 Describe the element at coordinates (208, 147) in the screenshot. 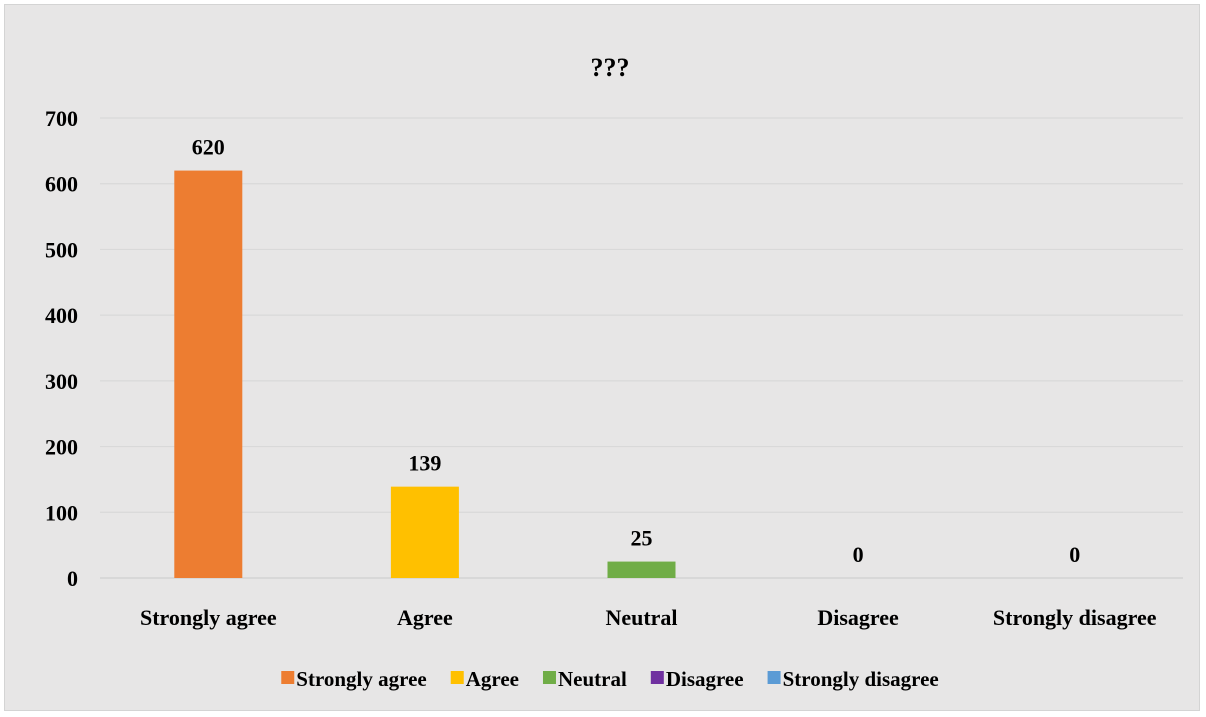

I see `data-label-strongly-agree: 620` at that location.